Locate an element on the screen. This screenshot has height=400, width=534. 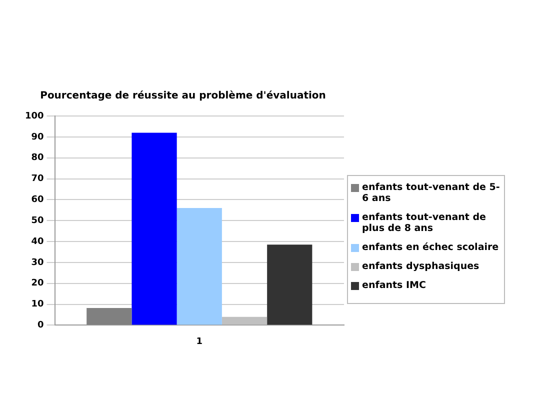
legend-label: enfants IMC is located at coordinates (394, 285).